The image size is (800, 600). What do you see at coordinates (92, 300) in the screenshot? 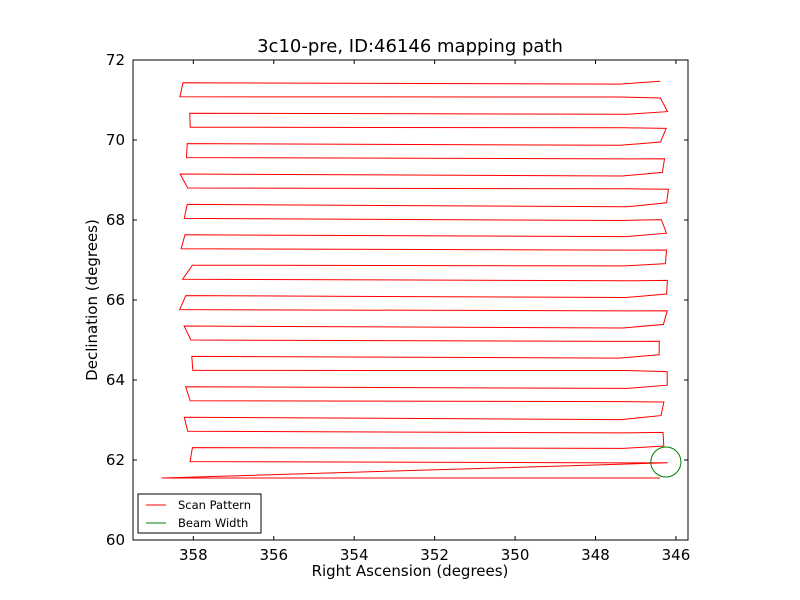
I see `y-axis-label: Declination (degrees)` at bounding box center [92, 300].